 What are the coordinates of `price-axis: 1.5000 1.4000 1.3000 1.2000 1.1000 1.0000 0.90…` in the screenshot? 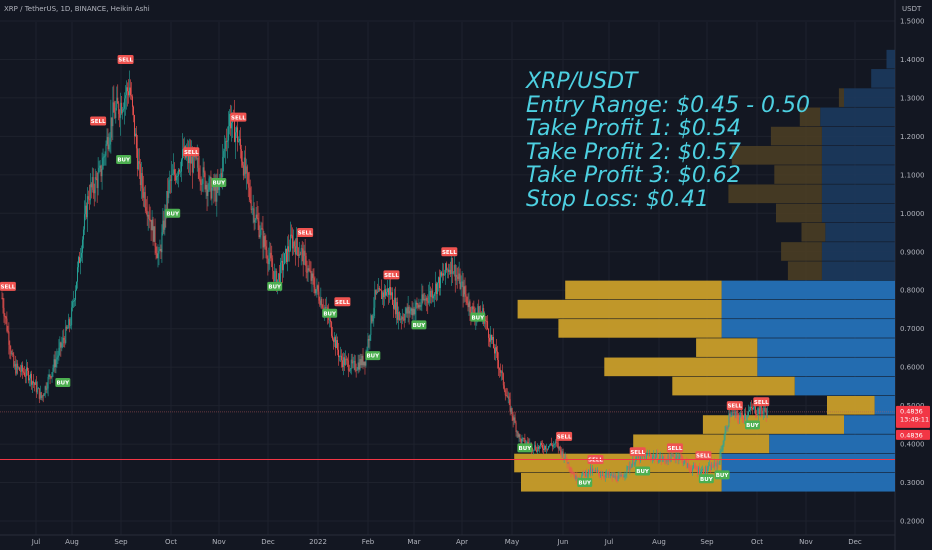 It's located at (912, 272).